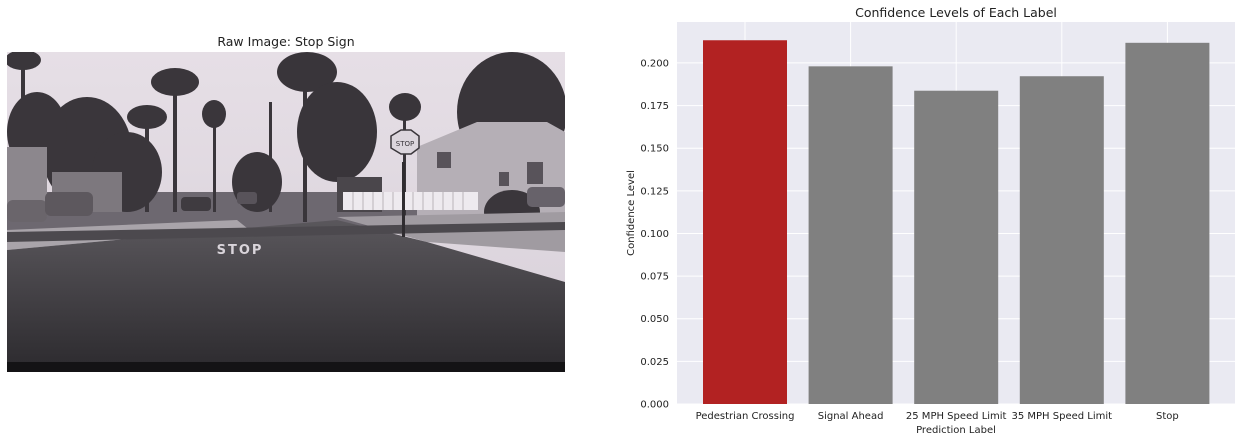 The height and width of the screenshot is (441, 1242). What do you see at coordinates (1167, 416) in the screenshot?
I see `x-tick-label: Stop` at bounding box center [1167, 416].